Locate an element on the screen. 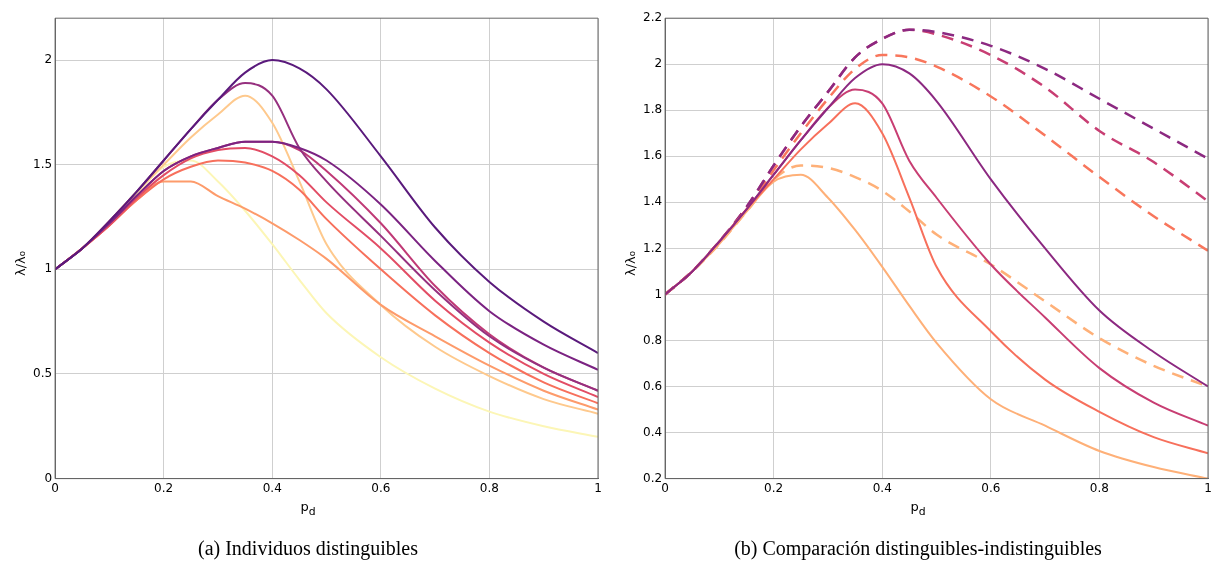 Image resolution: width=1219 pixels, height=580 pixels. text: (b) Comparación distinguibles-indistinguibles is located at coordinates (918, 548).